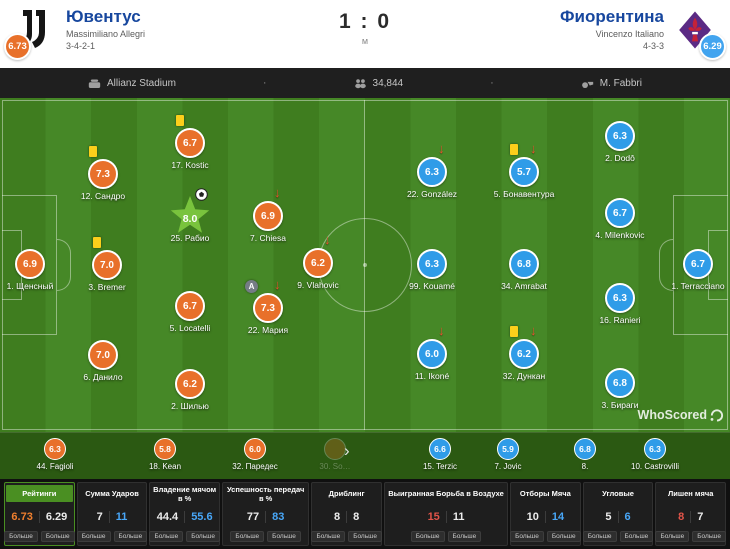  I want to click on substitute-rating-circle: 5.8, so click(165, 449).